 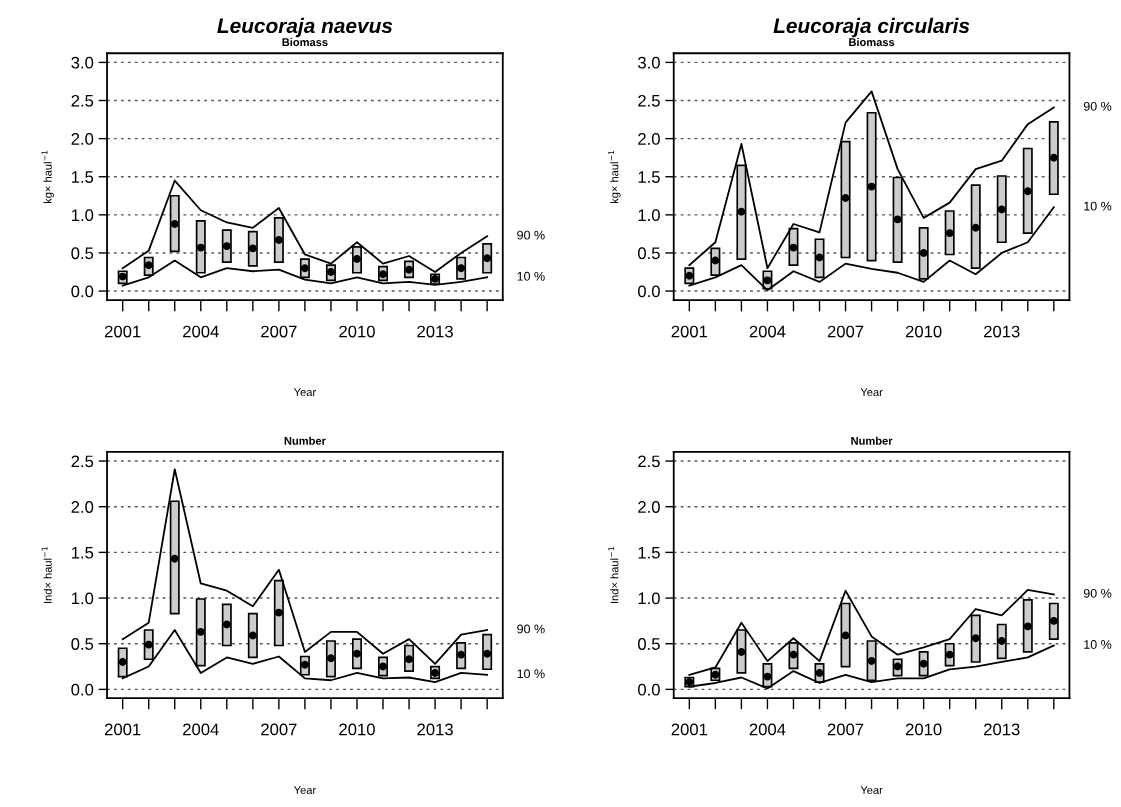 I want to click on chart-title: Leucoraja circularis, so click(x=871, y=27).